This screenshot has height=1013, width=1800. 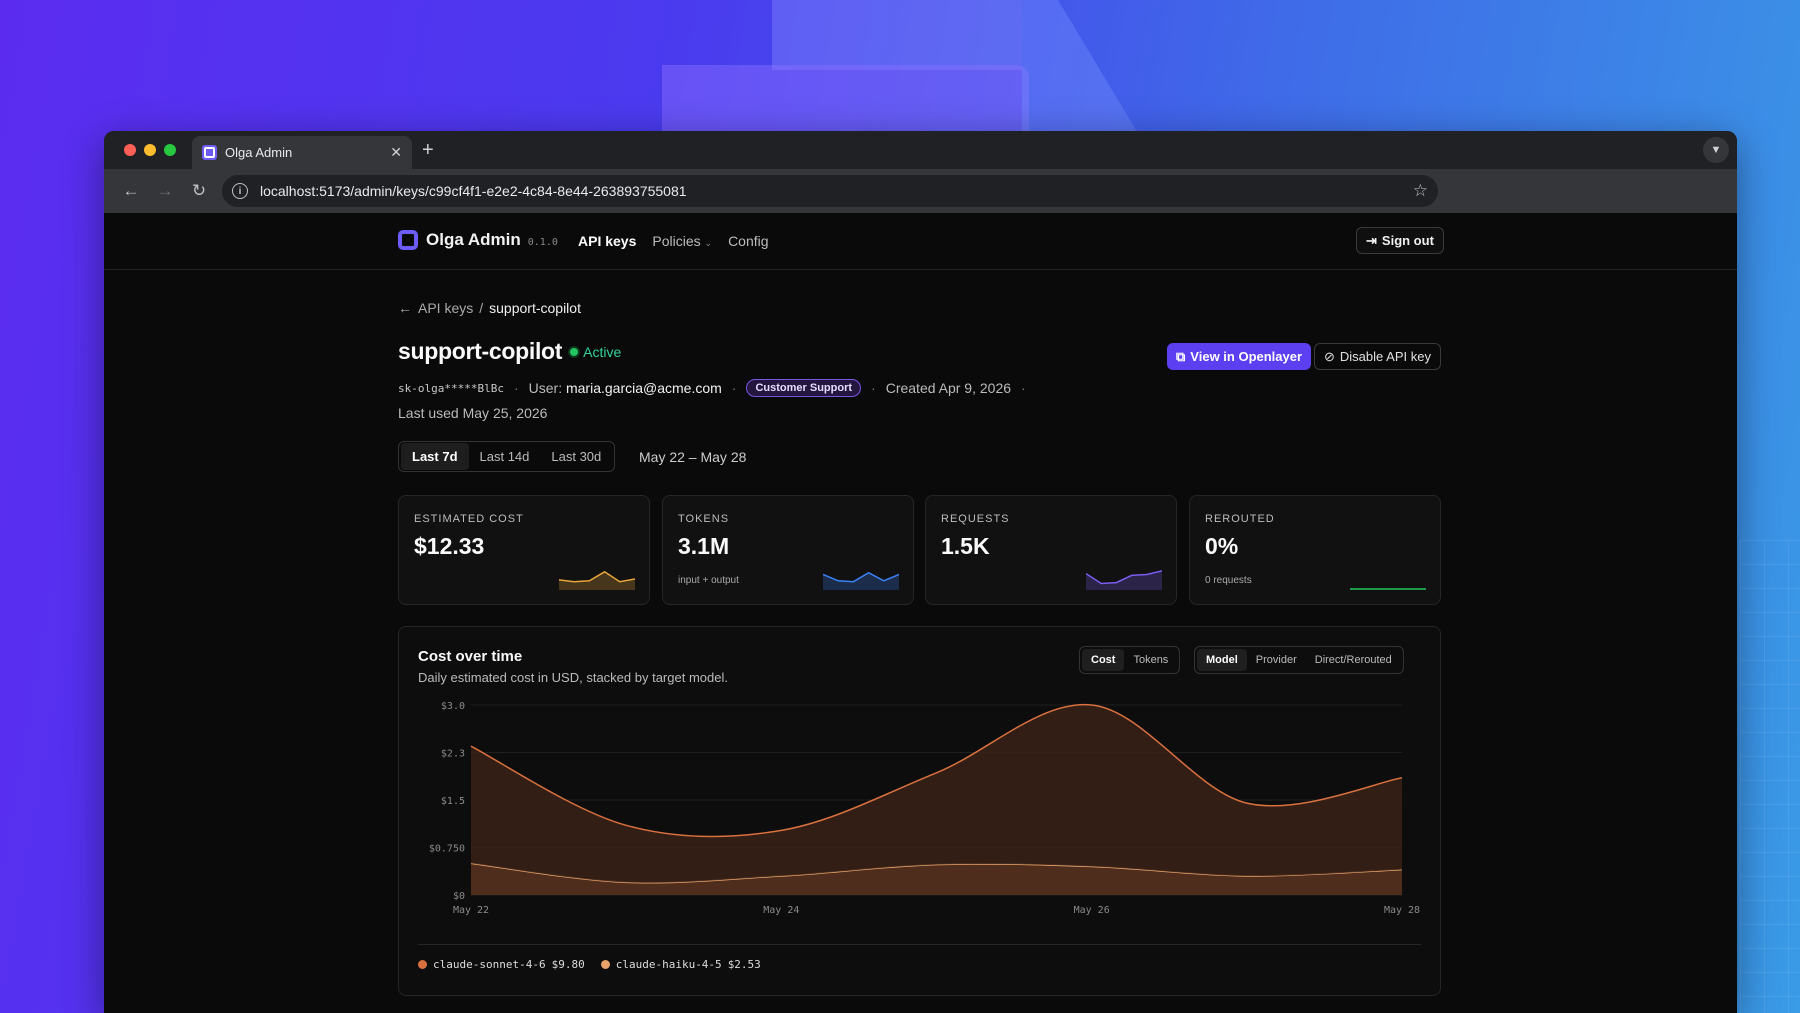 I want to click on forward-arrow-icon: →, so click(x=165, y=190).